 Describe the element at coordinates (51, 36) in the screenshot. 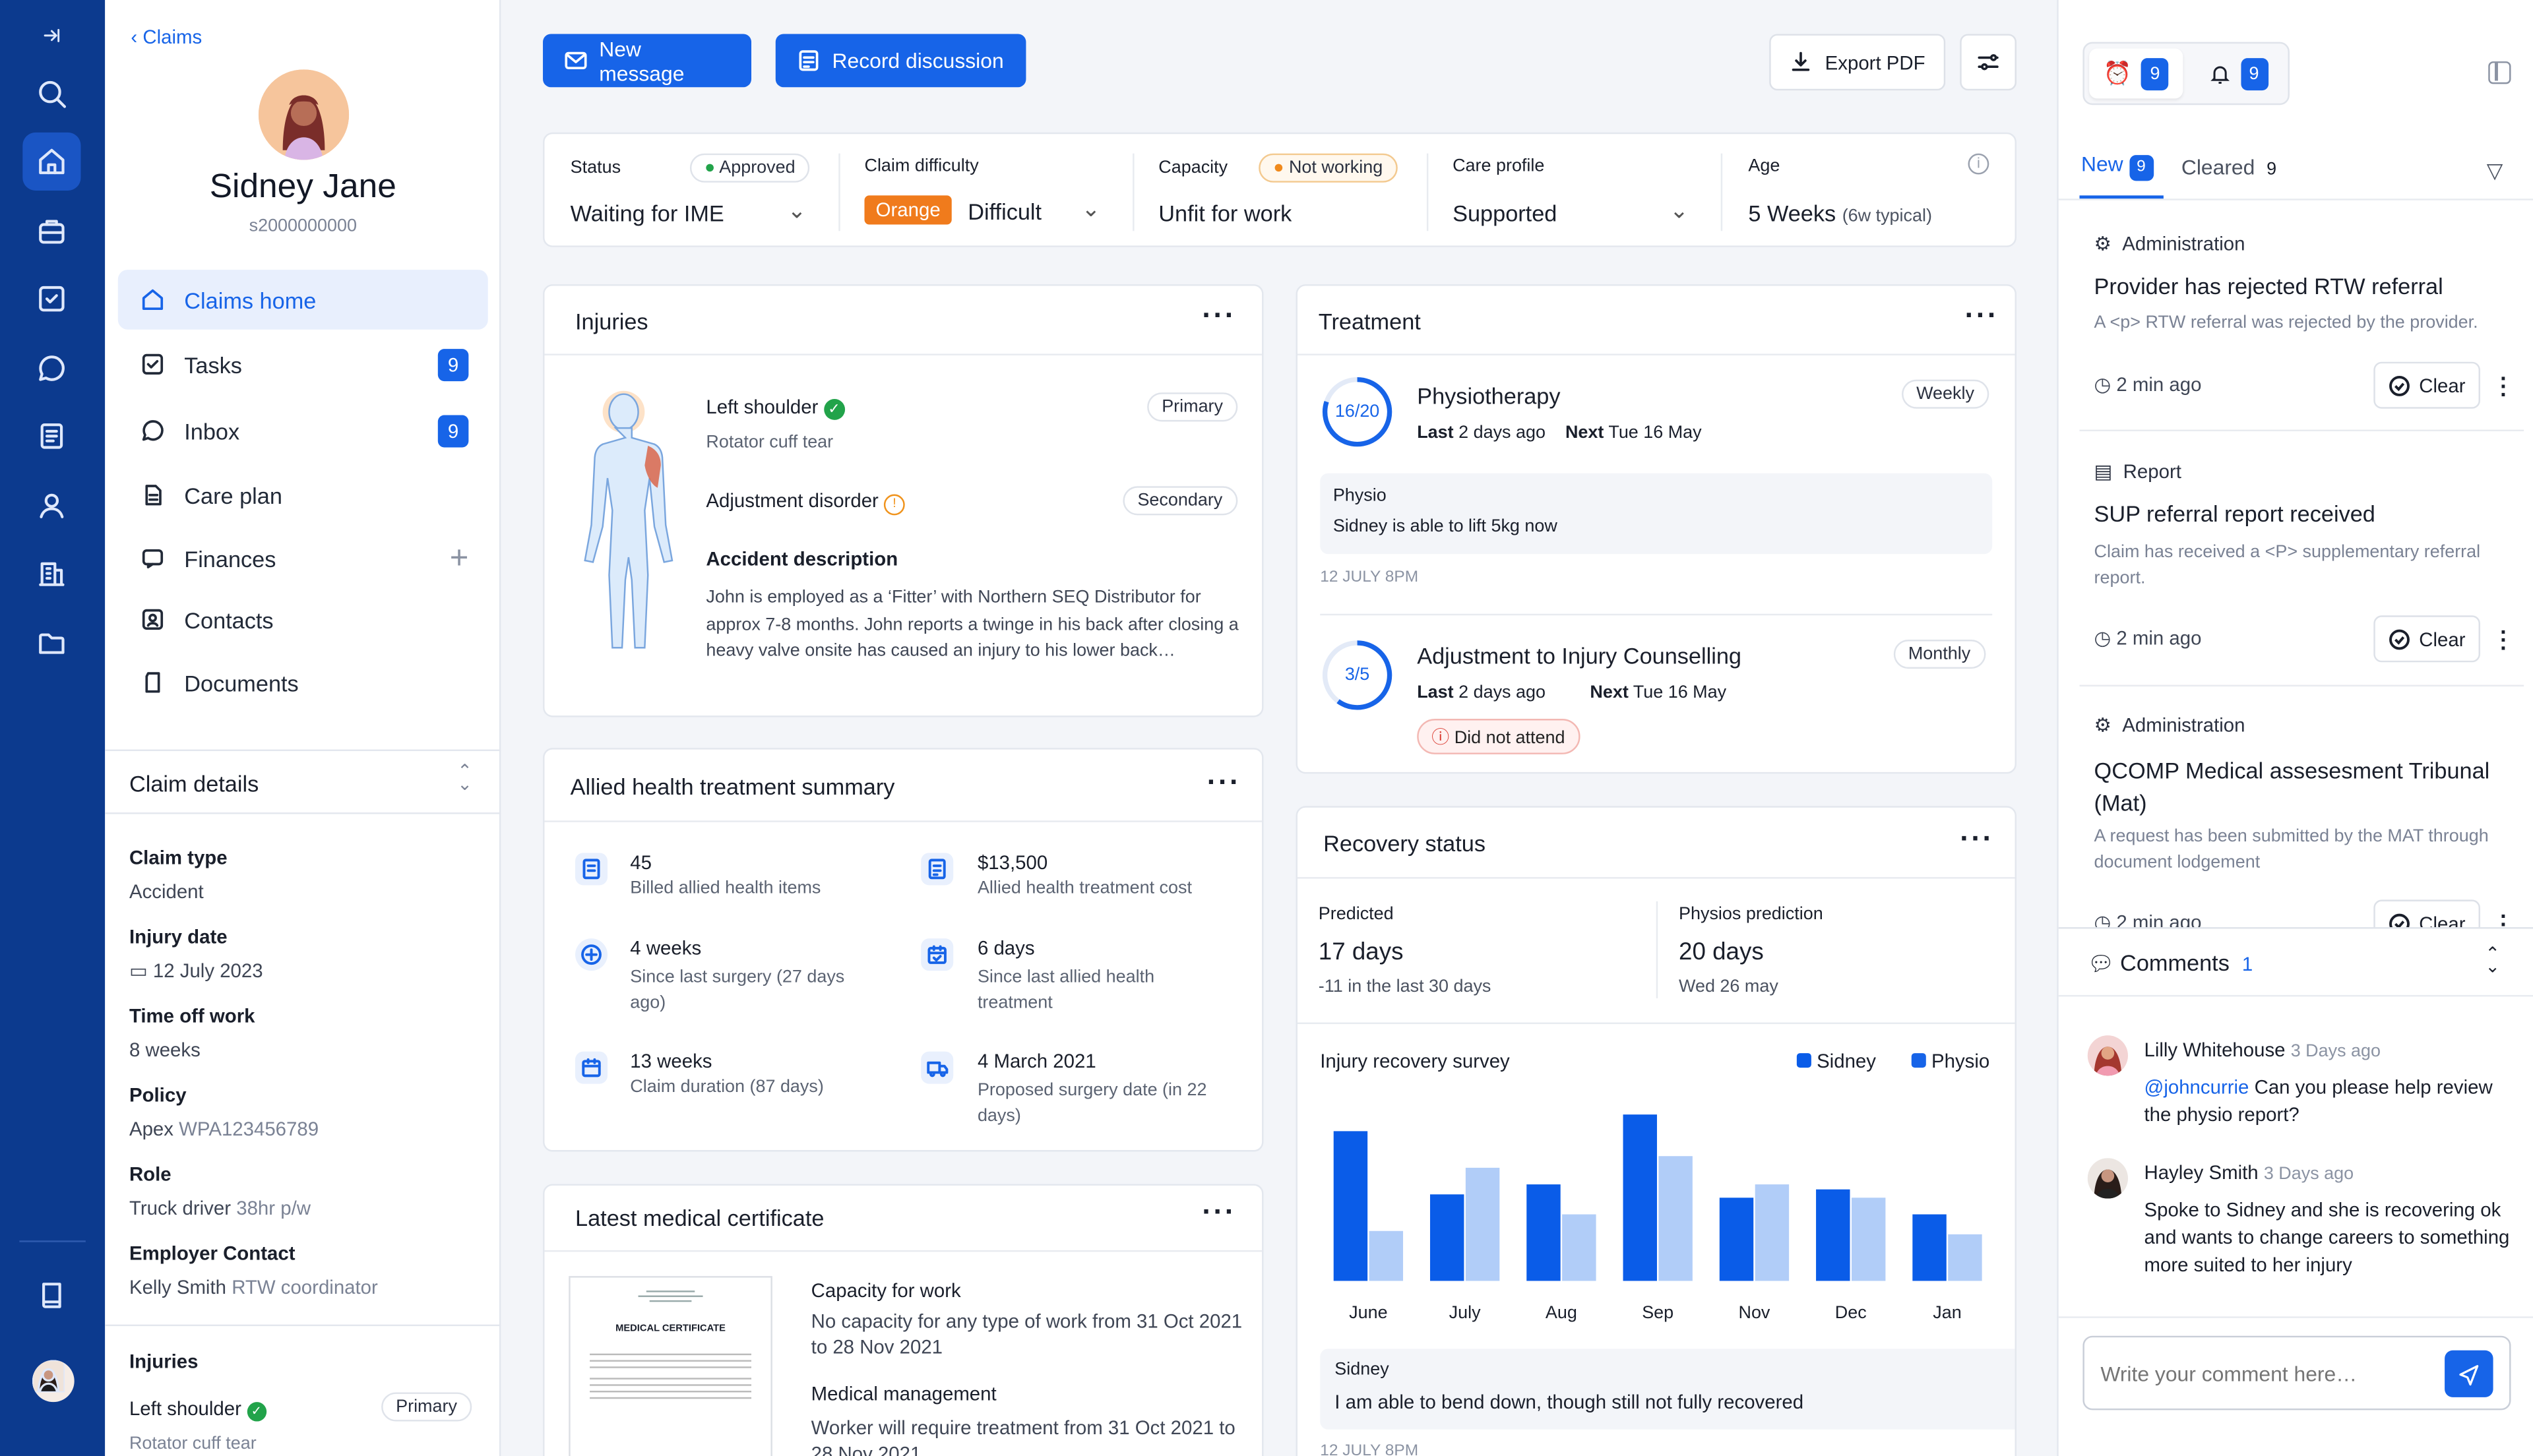

I see `collapse-icon` at that location.